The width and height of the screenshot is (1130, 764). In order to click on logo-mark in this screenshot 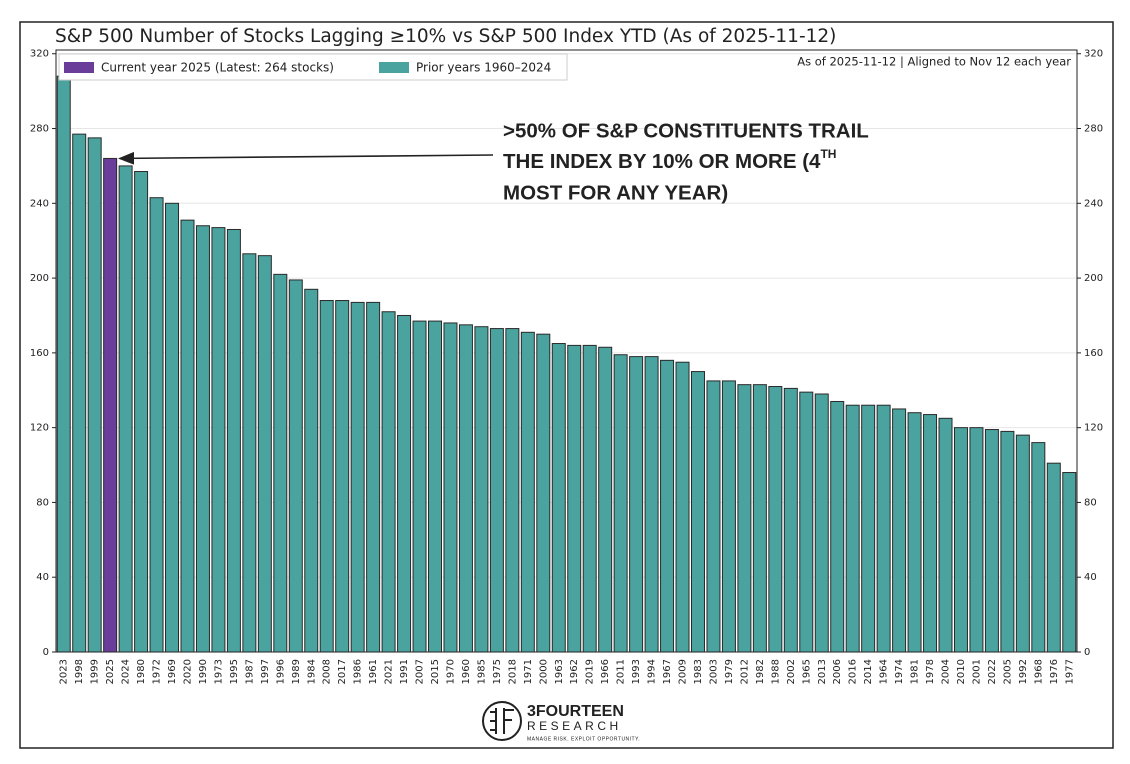, I will do `click(502, 721)`.